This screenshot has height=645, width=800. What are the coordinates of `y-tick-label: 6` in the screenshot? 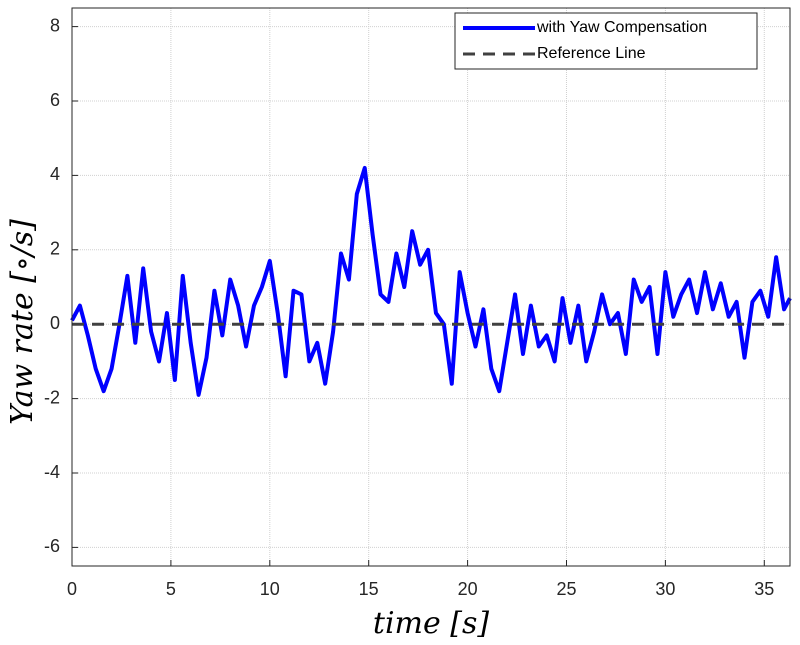 It's located at (55, 100).